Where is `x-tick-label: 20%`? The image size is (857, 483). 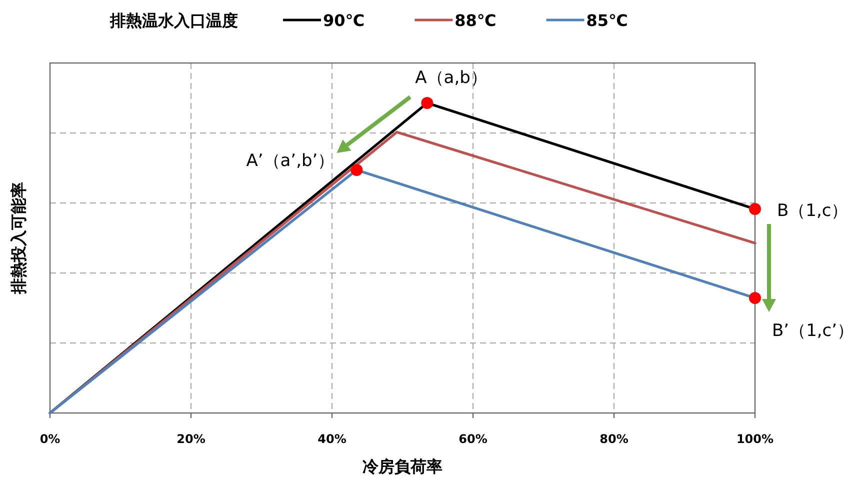
x-tick-label: 20% is located at coordinates (191, 439).